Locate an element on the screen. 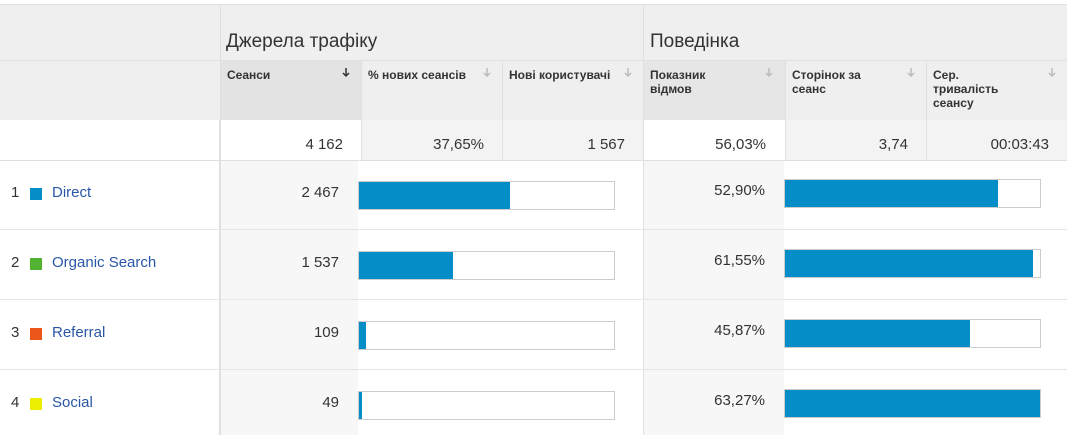  bounce-header is located at coordinates (714, 90).